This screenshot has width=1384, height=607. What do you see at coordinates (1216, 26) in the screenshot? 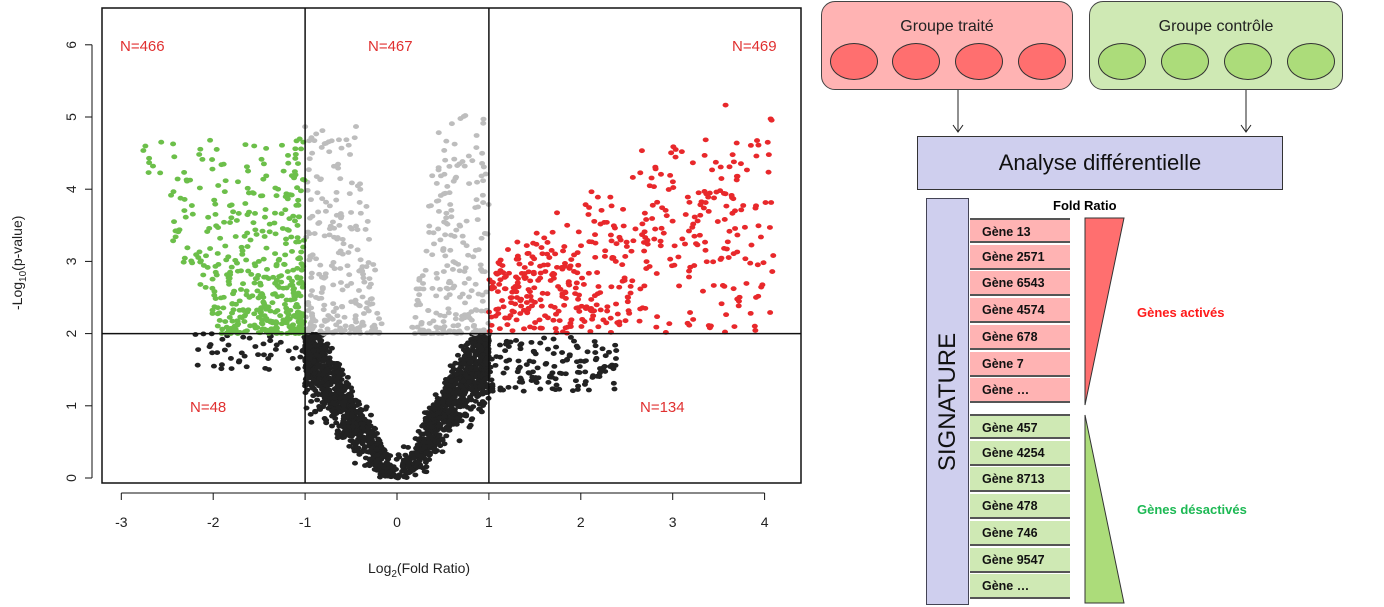
I see `control-group-title: Groupe contrôle` at bounding box center [1216, 26].